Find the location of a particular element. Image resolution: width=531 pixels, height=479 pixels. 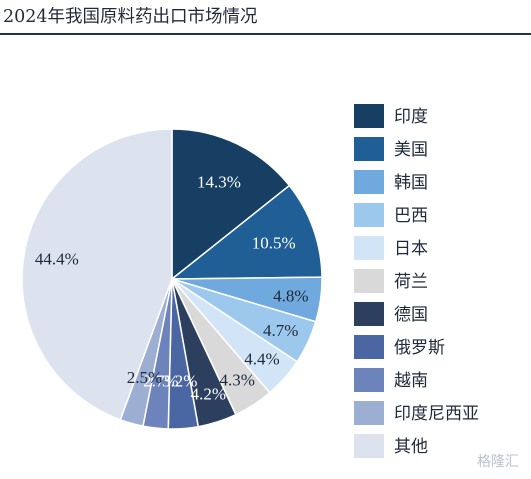

legend-label-5: 荷兰 is located at coordinates (411, 282).